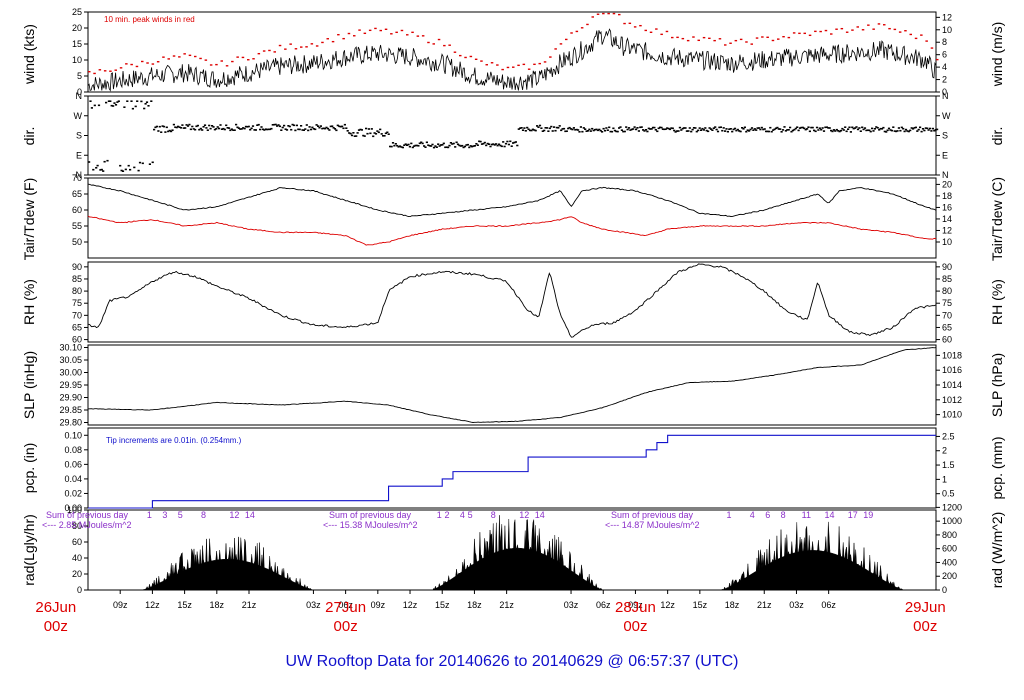  I want to click on y-tick-label: E, so click(945, 155).